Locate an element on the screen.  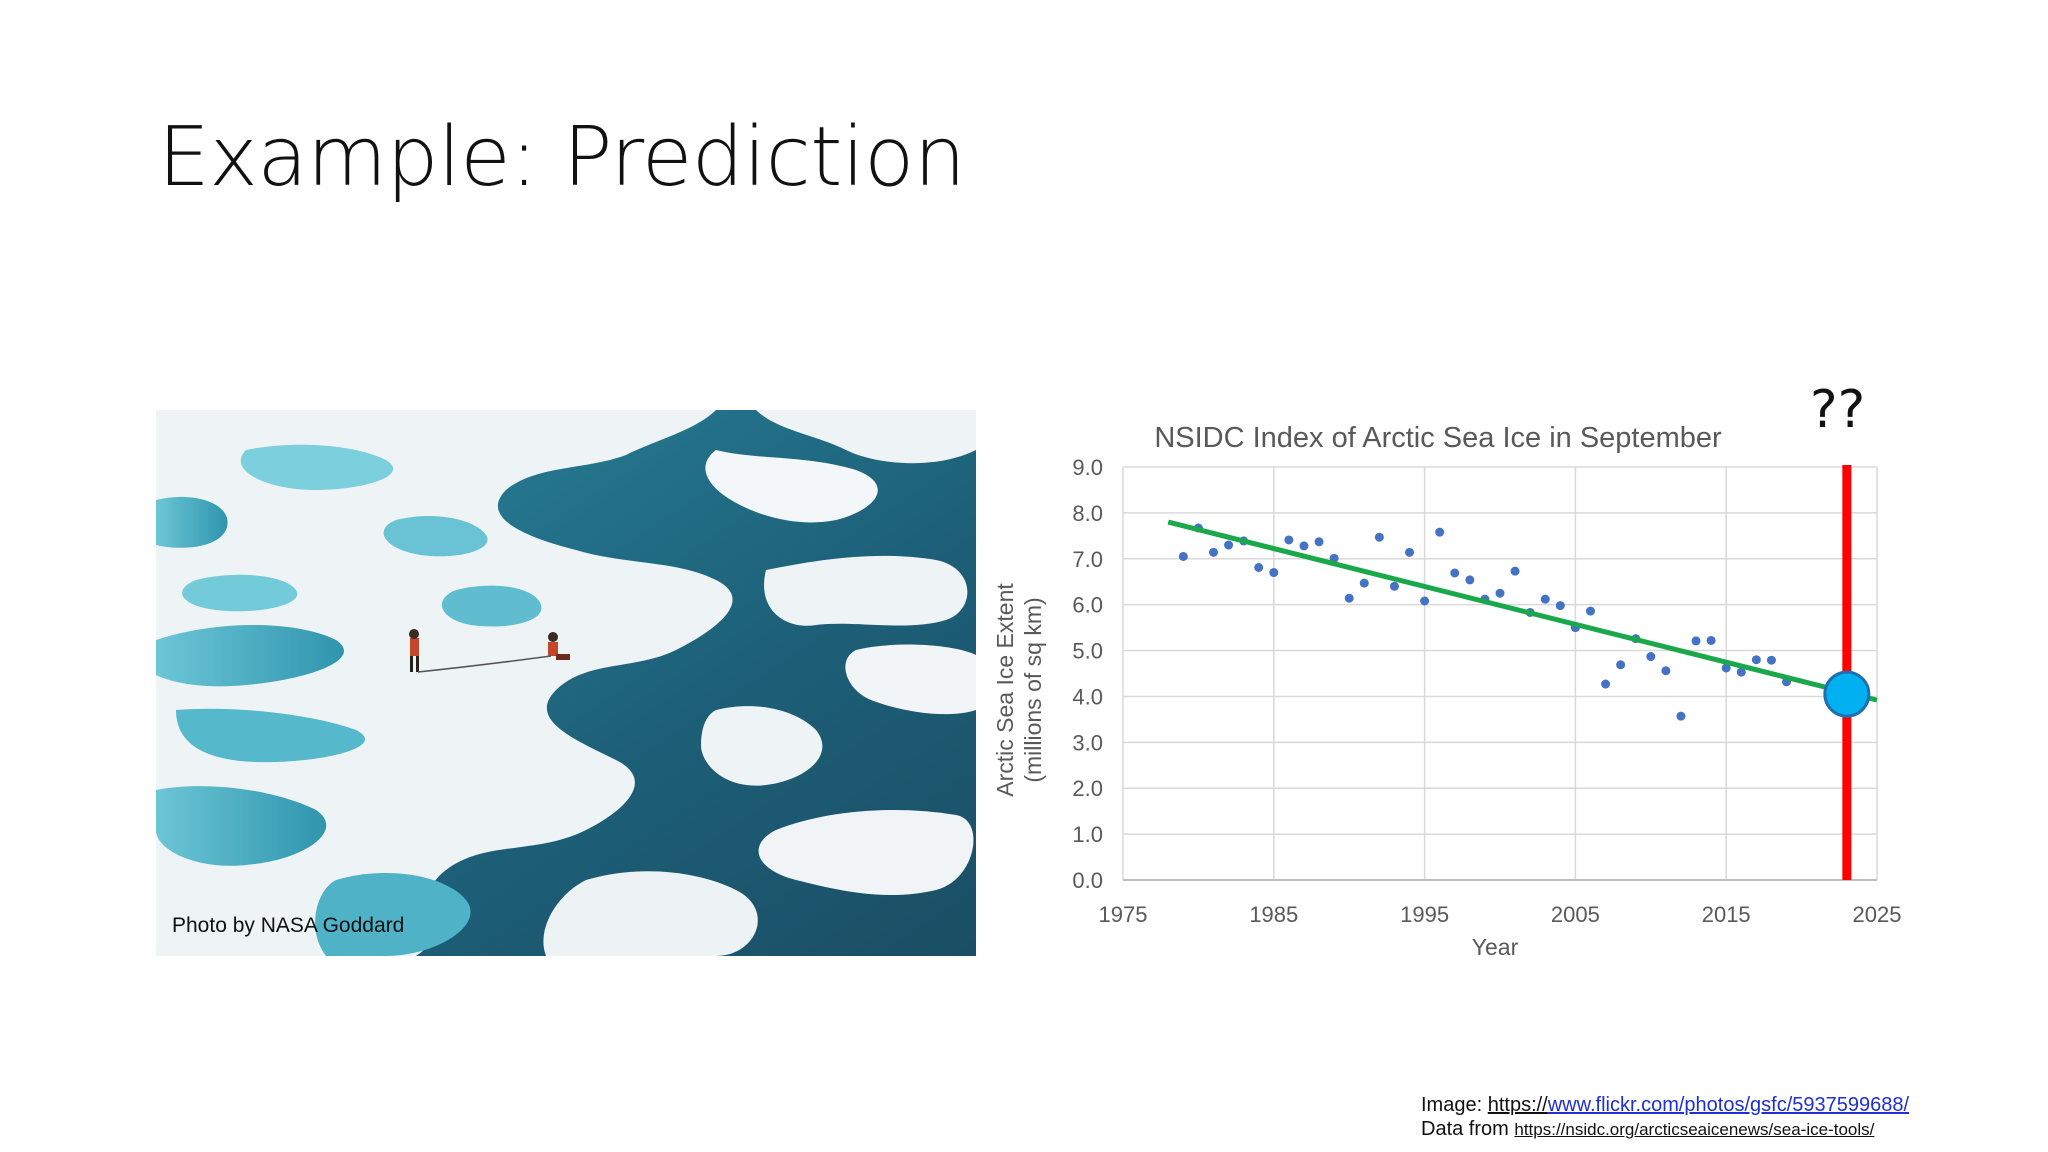
y-axis-label-units: (millions of sq km) is located at coordinates (1033, 689).